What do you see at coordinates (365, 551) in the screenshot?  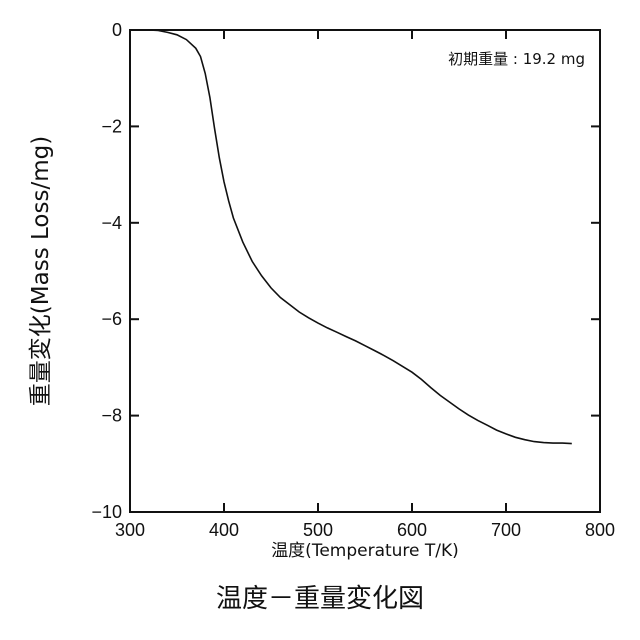 I see `x-axis-label: 温度(Temperature T/K)` at bounding box center [365, 551].